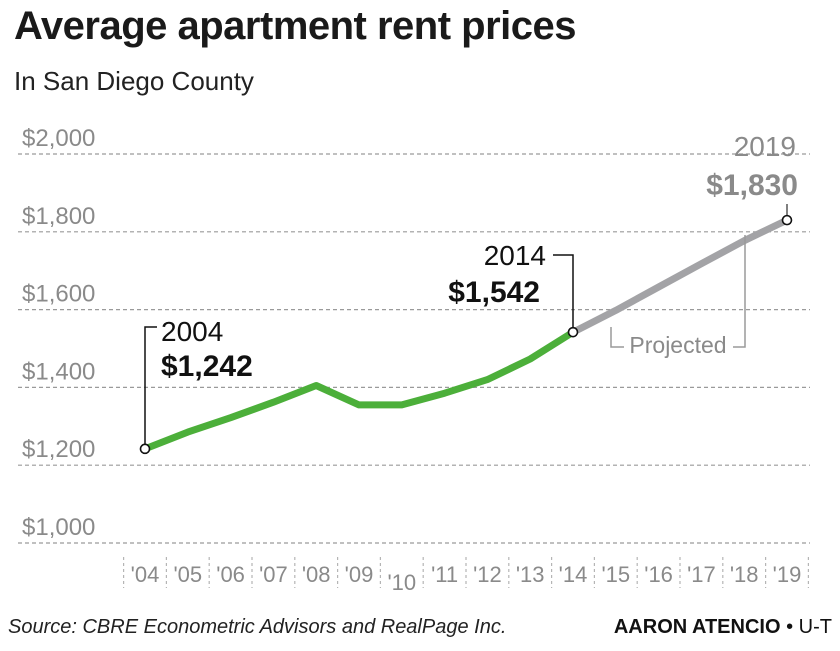 The image size is (840, 651). What do you see at coordinates (316, 574) in the screenshot?
I see `x-tick-label: '08` at bounding box center [316, 574].